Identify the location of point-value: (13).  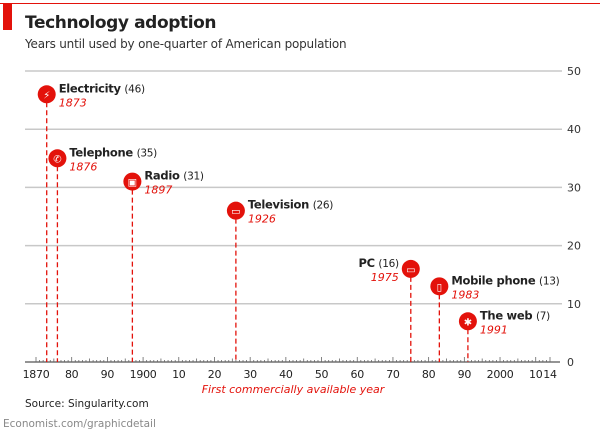
(549, 281).